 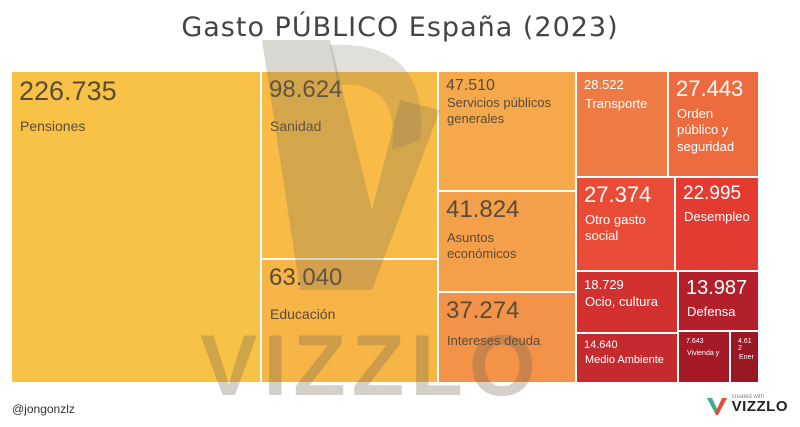 What do you see at coordinates (303, 314) in the screenshot?
I see `tile-label: Educación` at bounding box center [303, 314].